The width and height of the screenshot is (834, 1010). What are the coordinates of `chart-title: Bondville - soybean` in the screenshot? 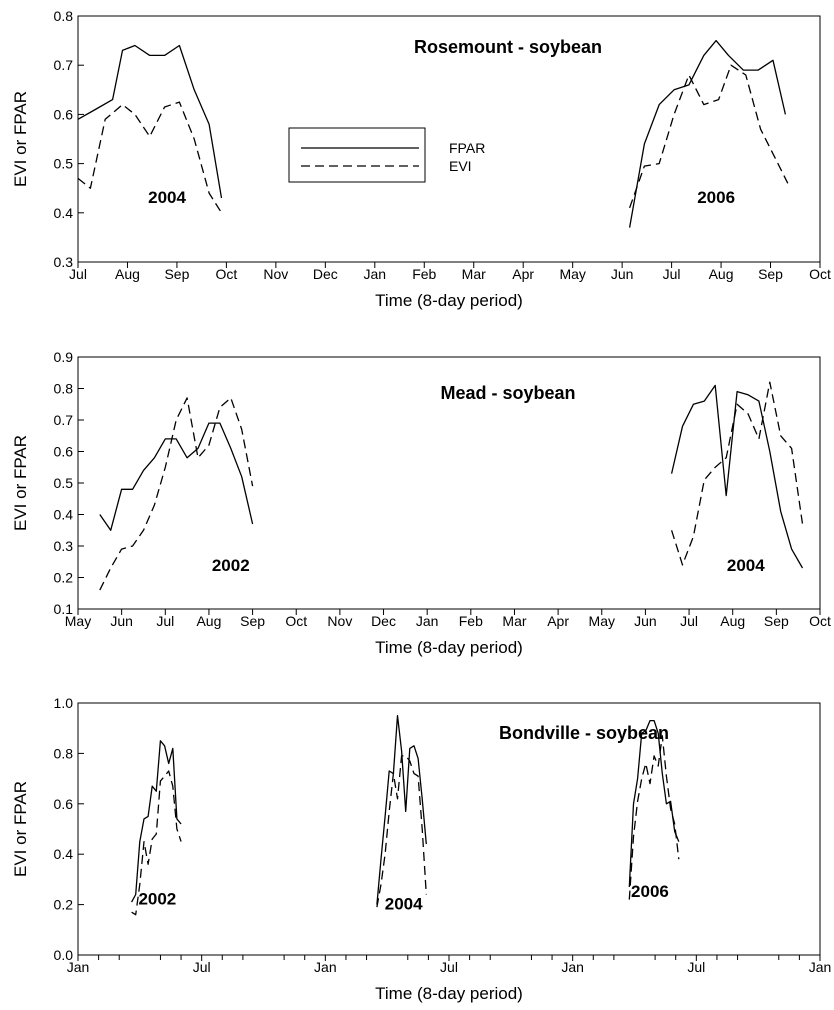 It's located at (584, 733).